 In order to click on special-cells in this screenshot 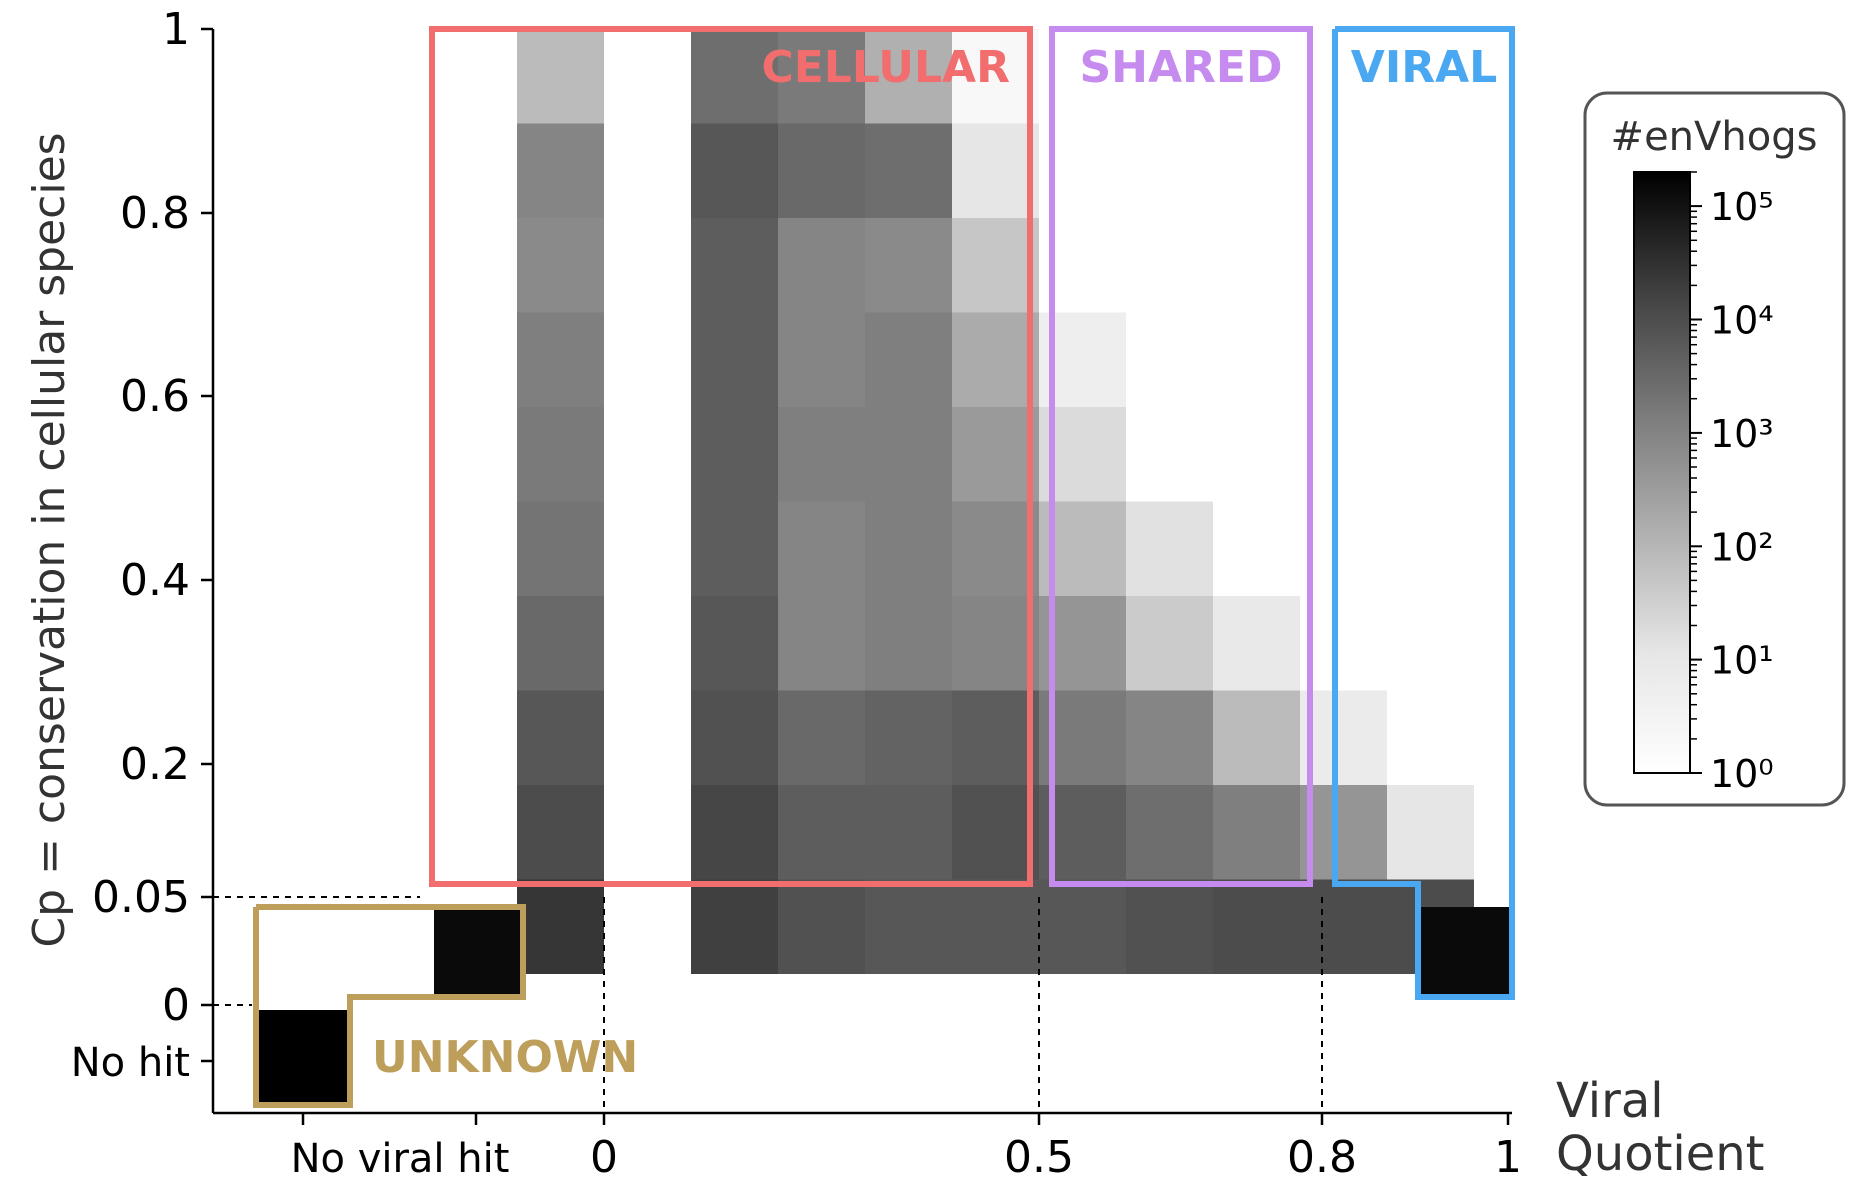, I will do `click(883, 1005)`.